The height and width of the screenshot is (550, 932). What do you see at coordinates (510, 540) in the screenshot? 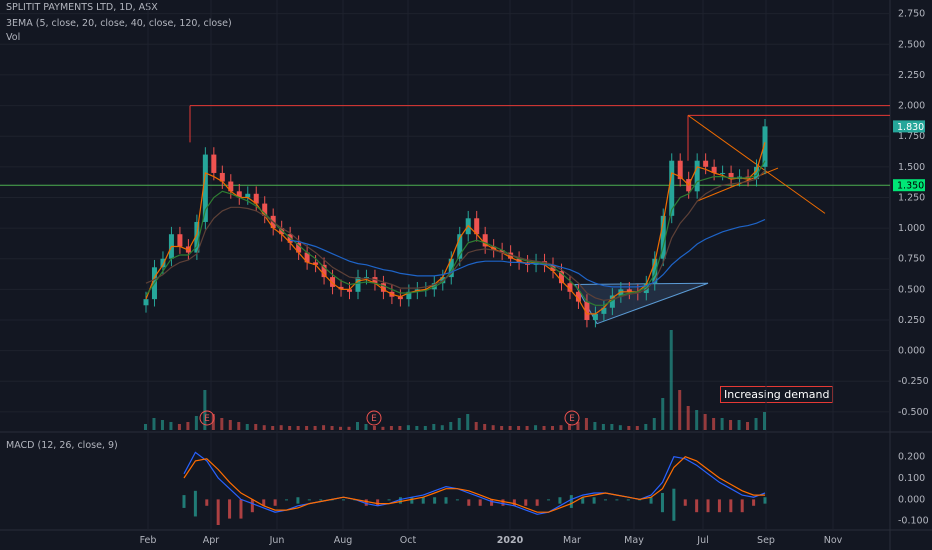
I see `x-tick-label: 2020` at bounding box center [510, 540].